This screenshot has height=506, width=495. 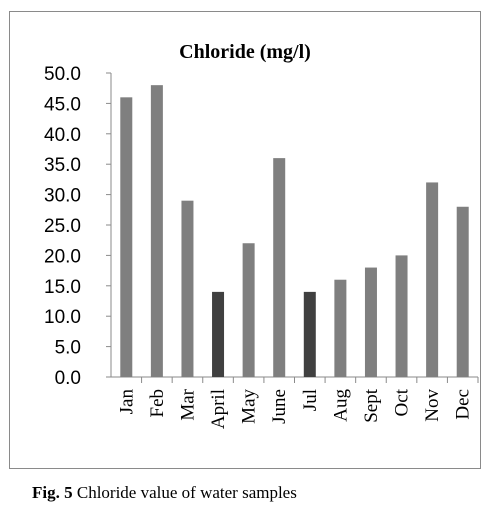 I want to click on x-tick-label: June, so click(x=279, y=406).